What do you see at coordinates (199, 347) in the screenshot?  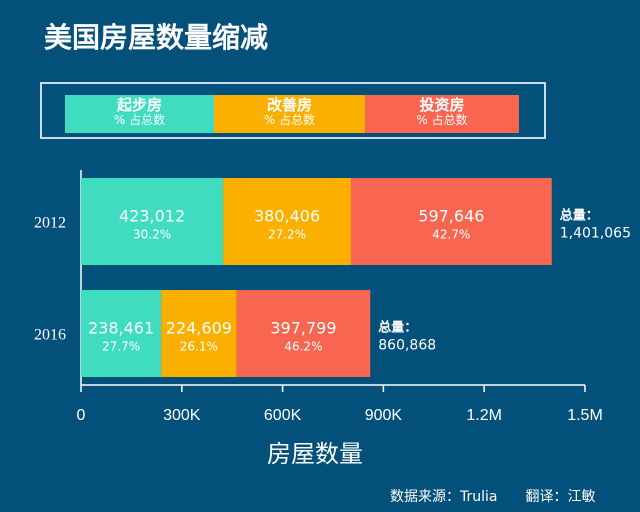 I see `bar-percent-label: 26.1%` at bounding box center [199, 347].